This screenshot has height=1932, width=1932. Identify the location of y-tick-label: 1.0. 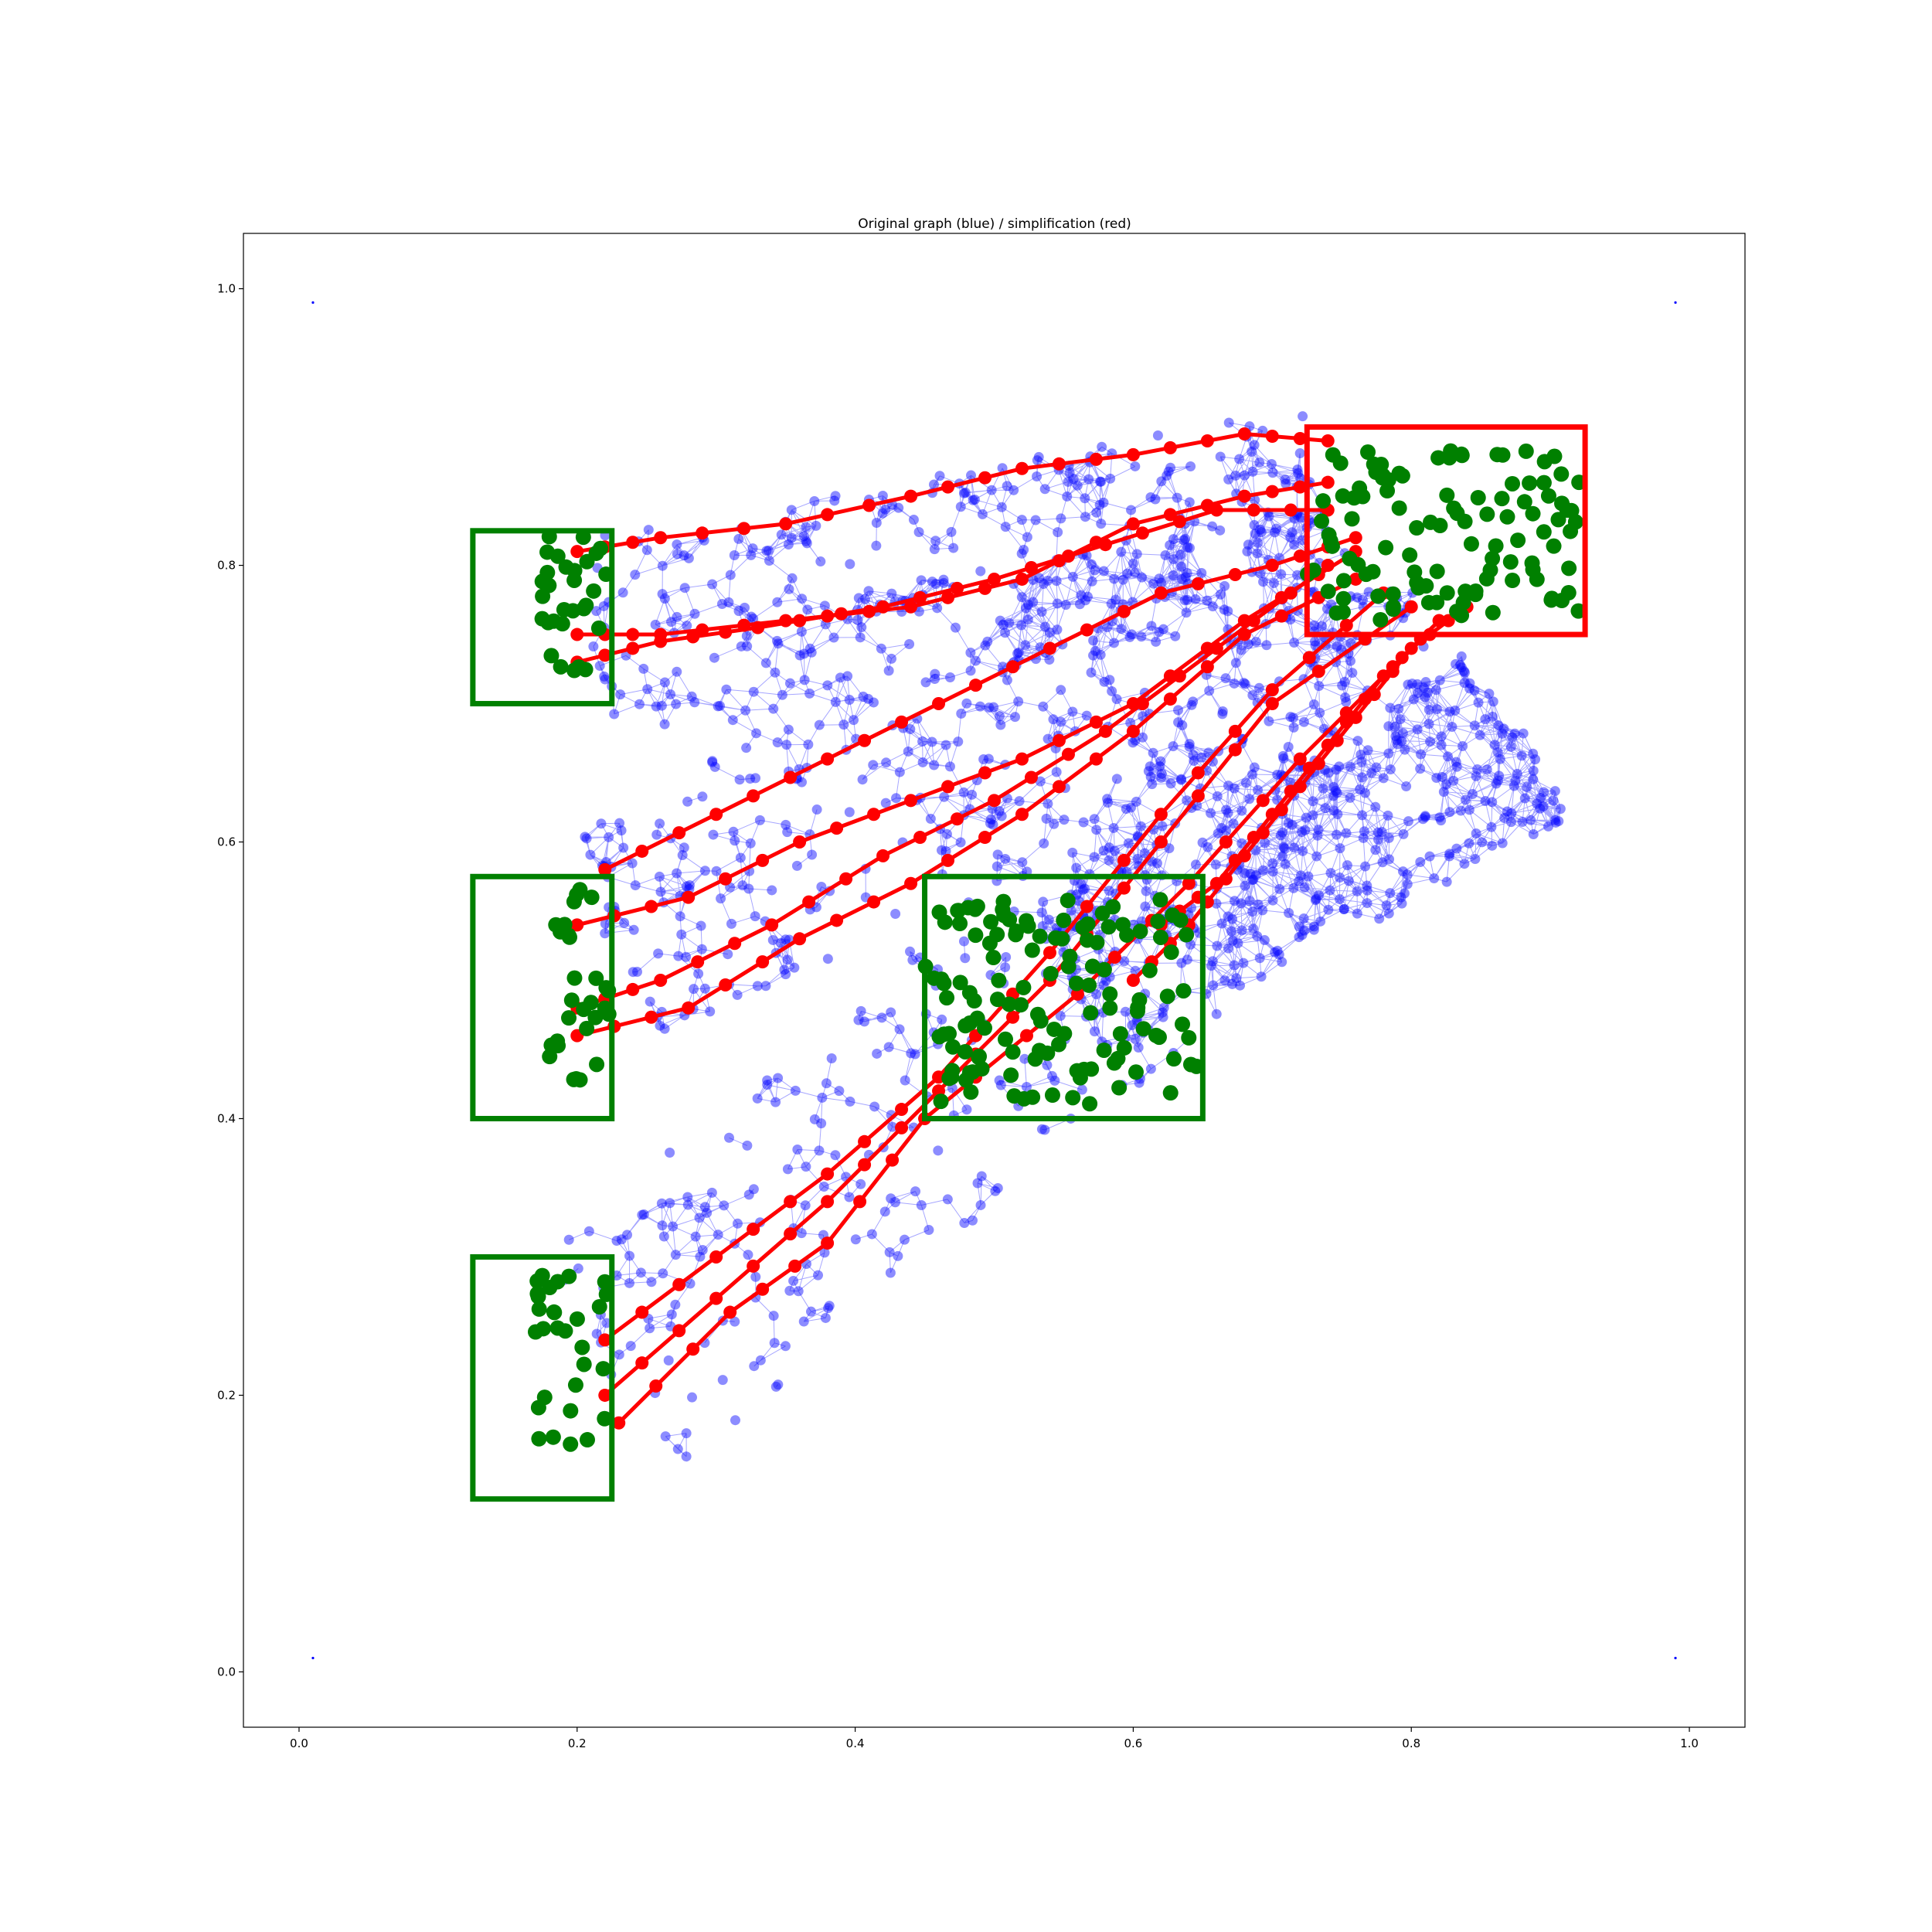
(227, 289).